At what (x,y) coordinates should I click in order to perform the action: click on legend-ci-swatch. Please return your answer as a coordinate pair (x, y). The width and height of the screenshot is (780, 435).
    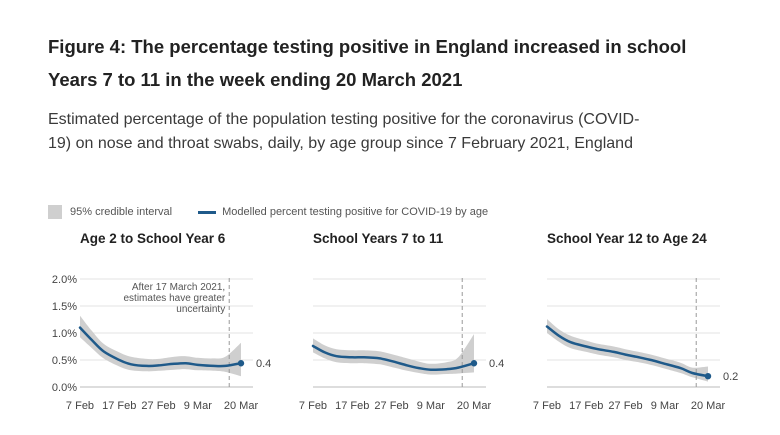
    Looking at the image, I should click on (55, 212).